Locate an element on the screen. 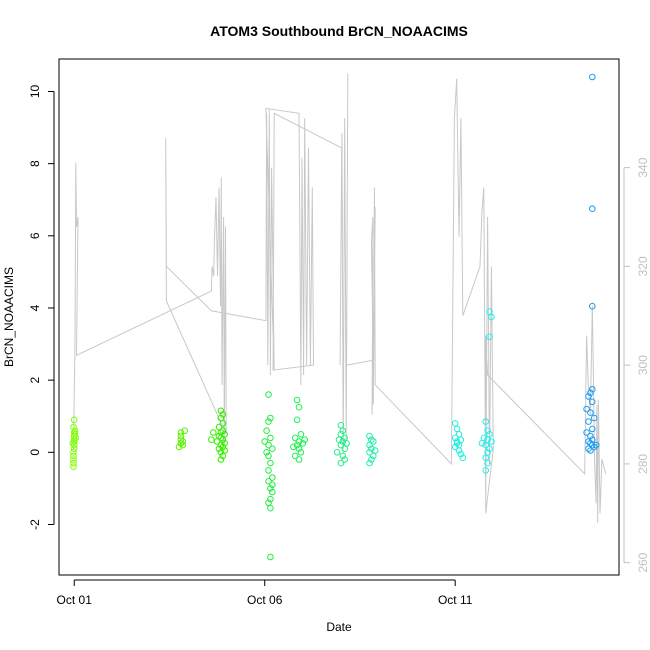 The image size is (650, 650). y-tick-label: 2 is located at coordinates (35, 379).